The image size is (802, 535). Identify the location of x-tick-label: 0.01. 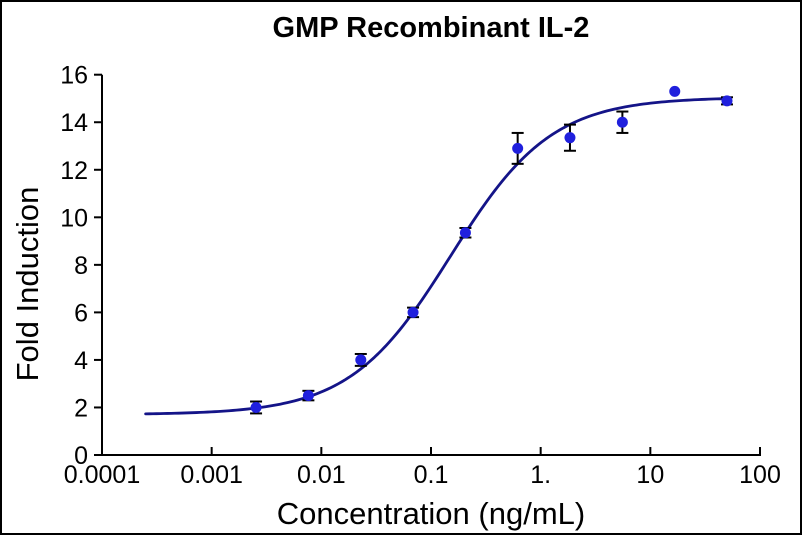
(321, 475).